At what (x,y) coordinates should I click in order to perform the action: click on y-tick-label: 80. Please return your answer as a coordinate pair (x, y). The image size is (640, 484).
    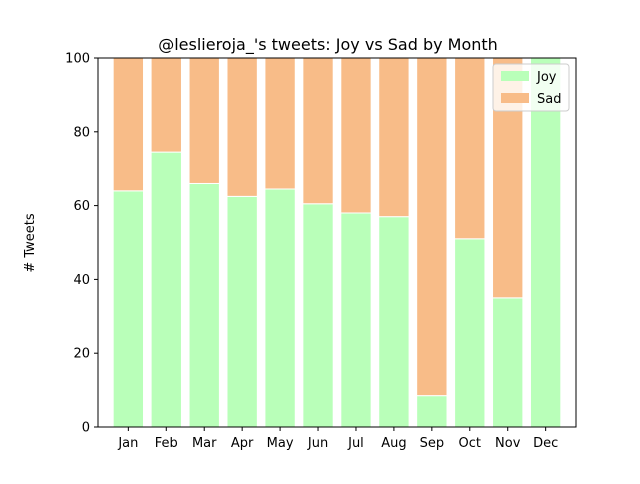
    Looking at the image, I should click on (81, 132).